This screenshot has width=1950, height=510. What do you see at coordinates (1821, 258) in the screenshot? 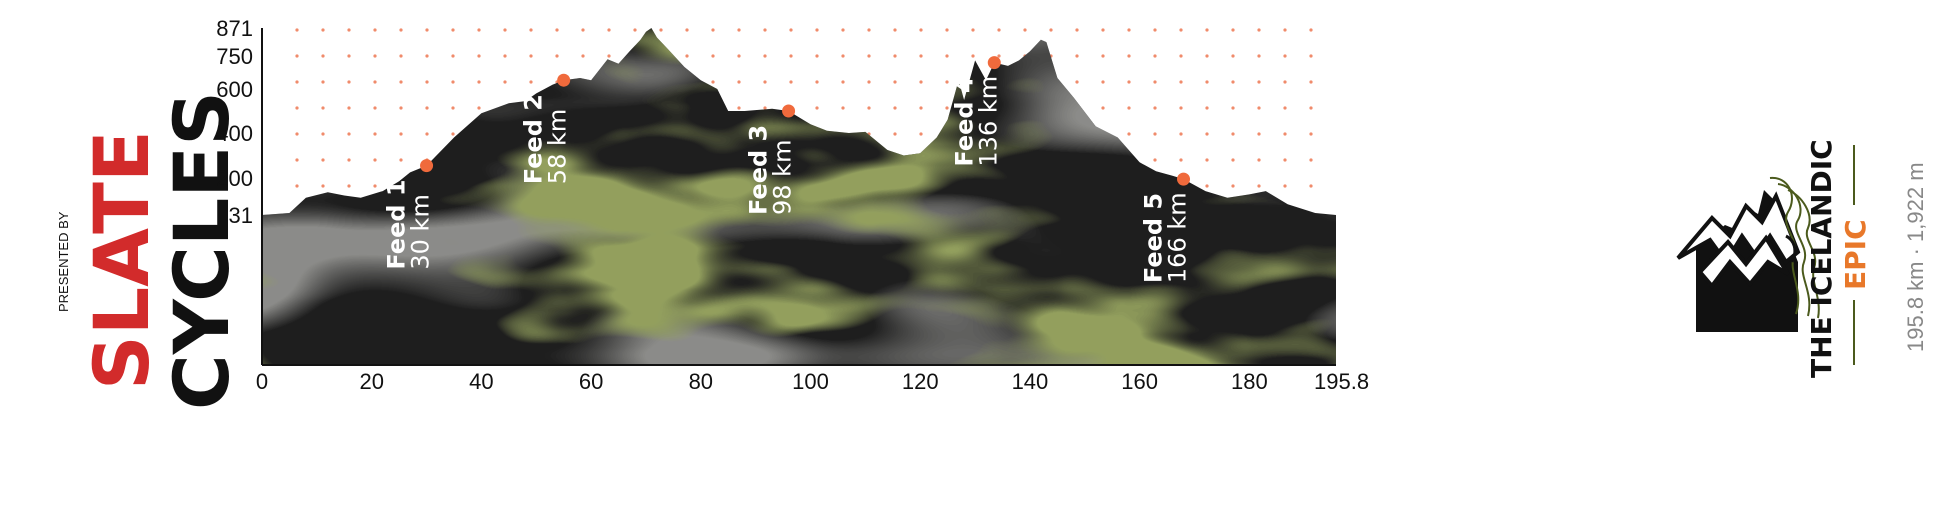
I see `event-title-line1: THE ICELANDIC` at bounding box center [1821, 258].